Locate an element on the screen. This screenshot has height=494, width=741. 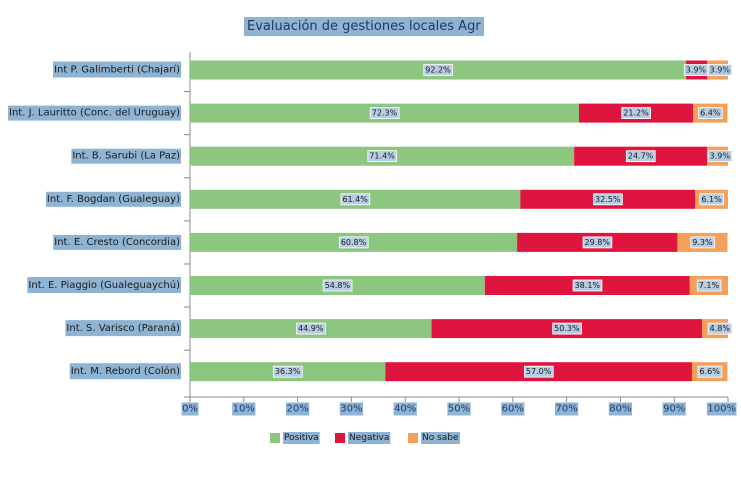
data-label: 32.5% is located at coordinates (608, 199).